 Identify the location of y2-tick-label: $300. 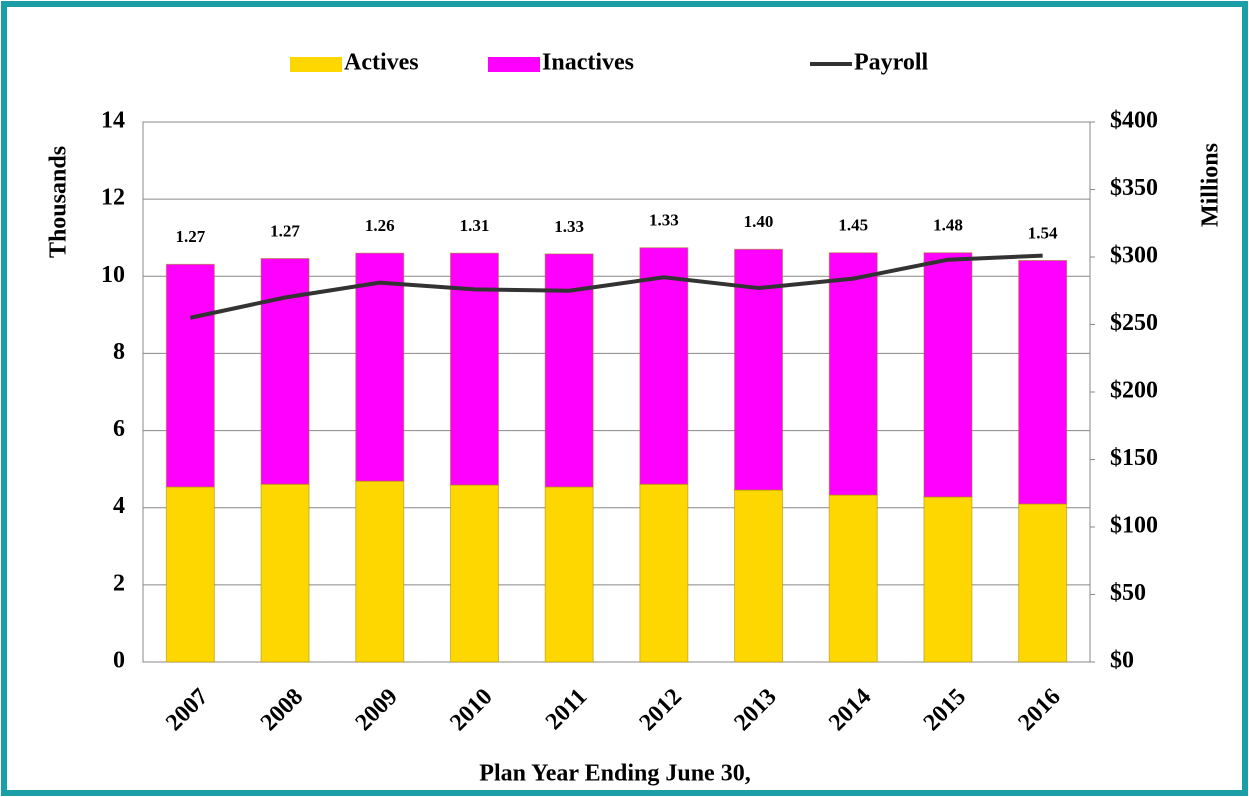
(1134, 256).